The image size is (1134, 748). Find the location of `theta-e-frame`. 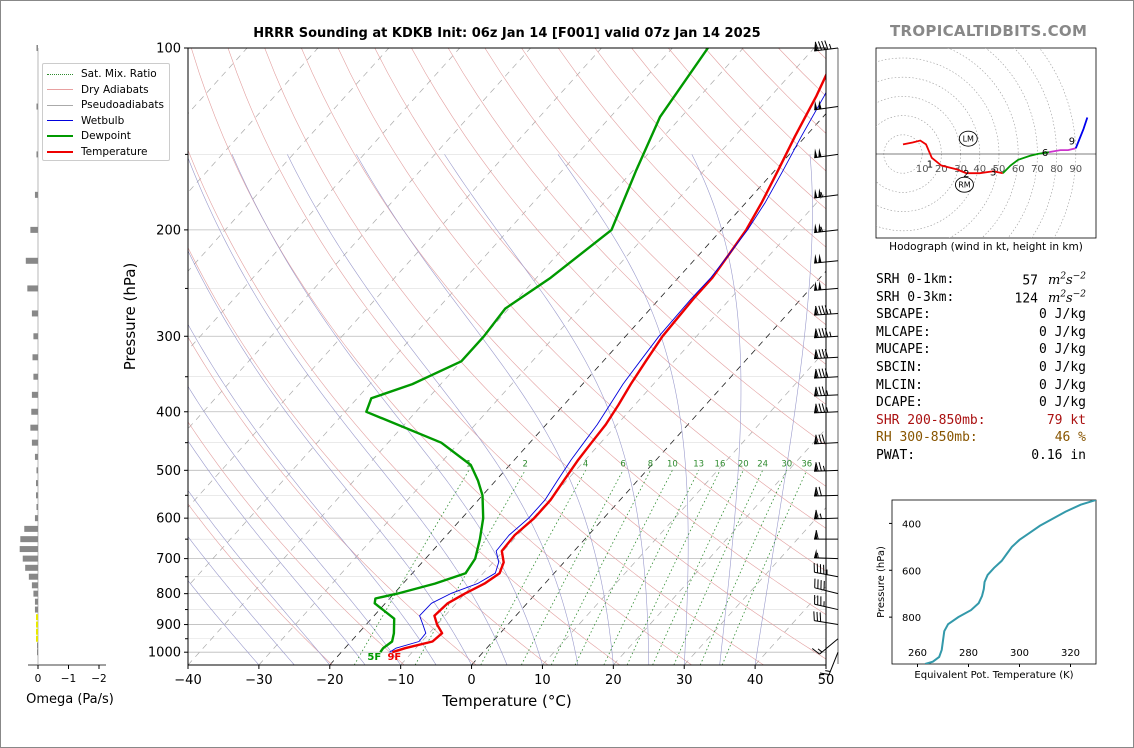

theta-e-frame is located at coordinates (994, 582).